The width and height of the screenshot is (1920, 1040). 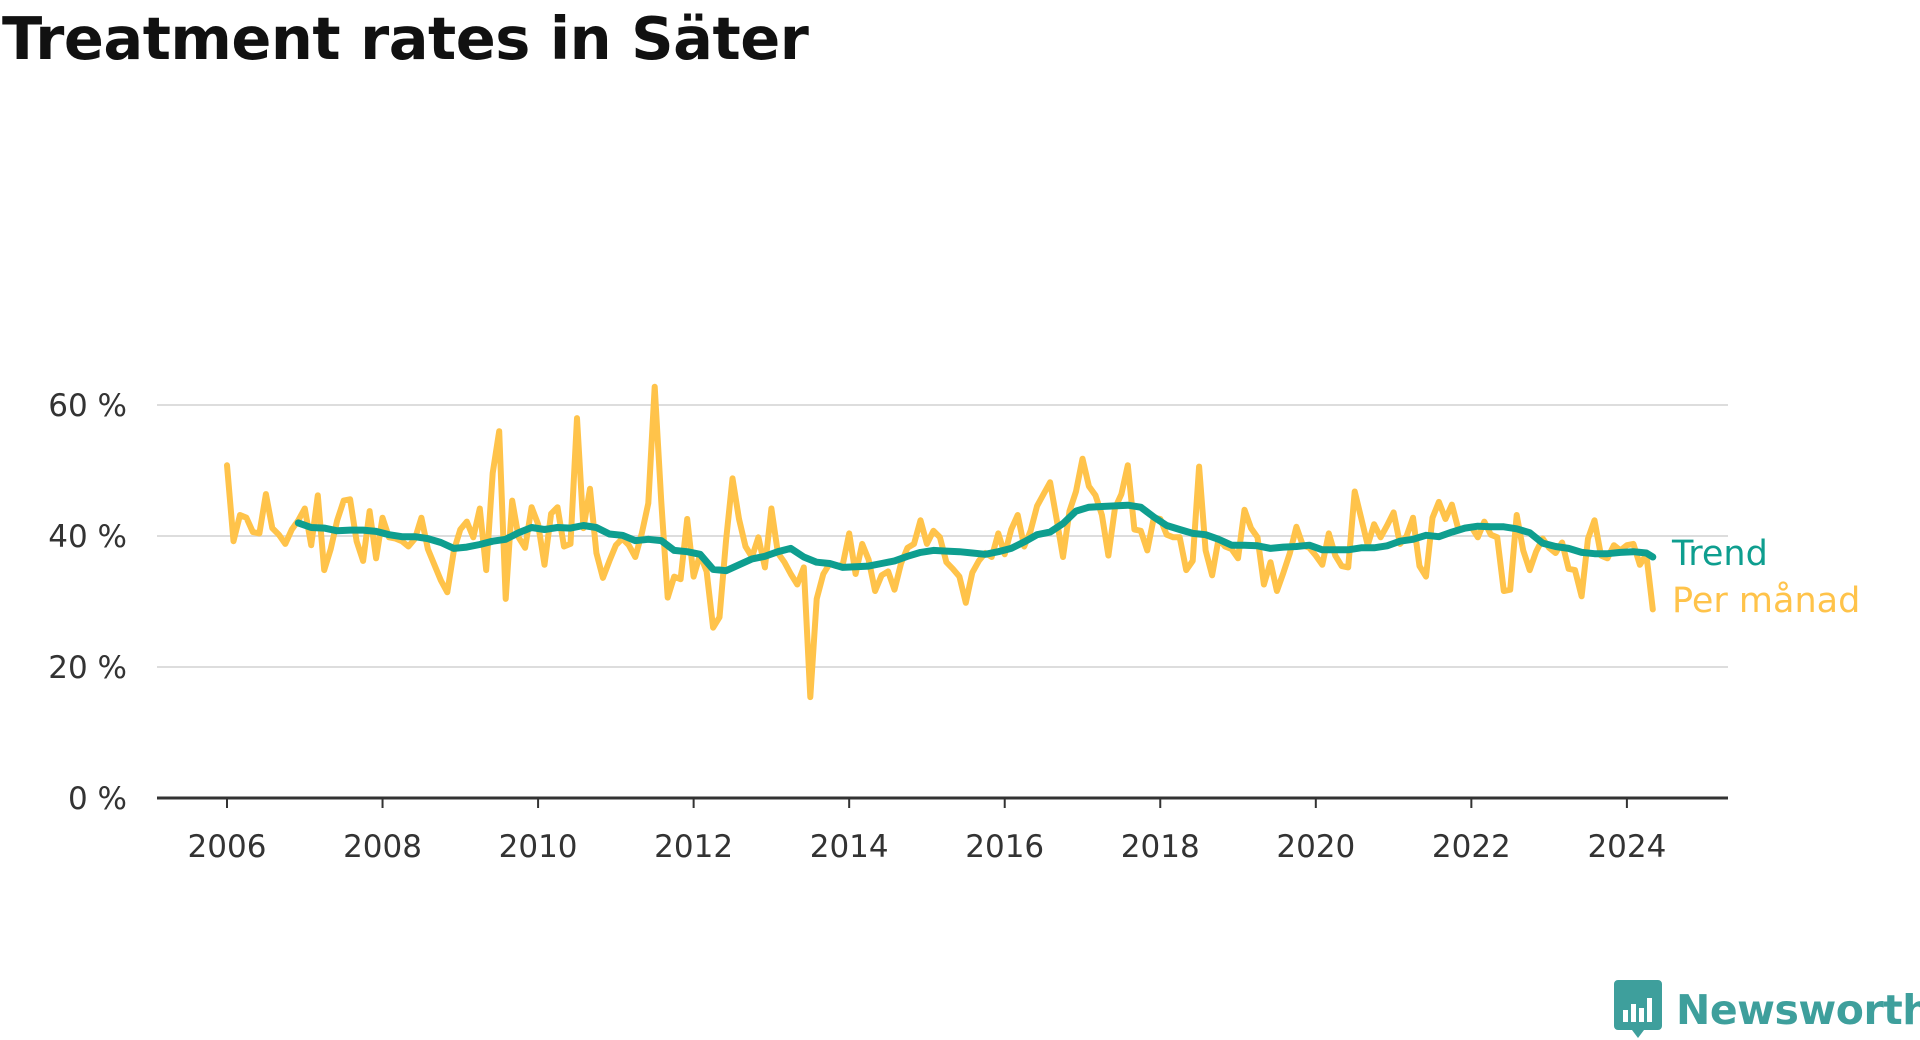 I want to click on x-tick-label: 2008, so click(x=382, y=847).